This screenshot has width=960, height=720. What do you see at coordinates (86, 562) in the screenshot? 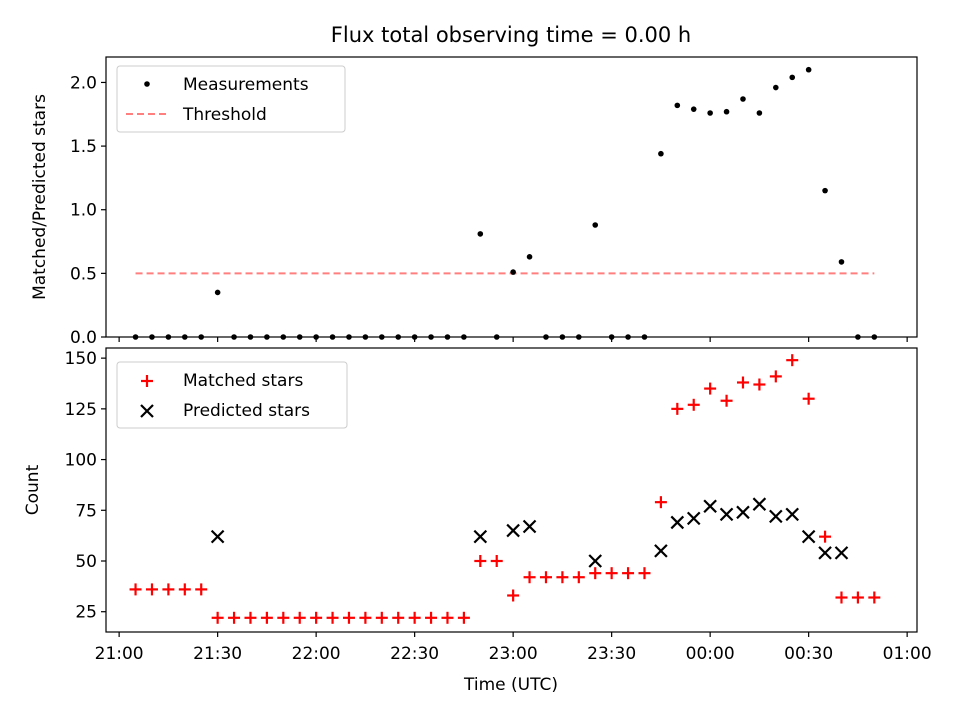
I see `bottom-y-tick-label: 50` at bounding box center [86, 562].